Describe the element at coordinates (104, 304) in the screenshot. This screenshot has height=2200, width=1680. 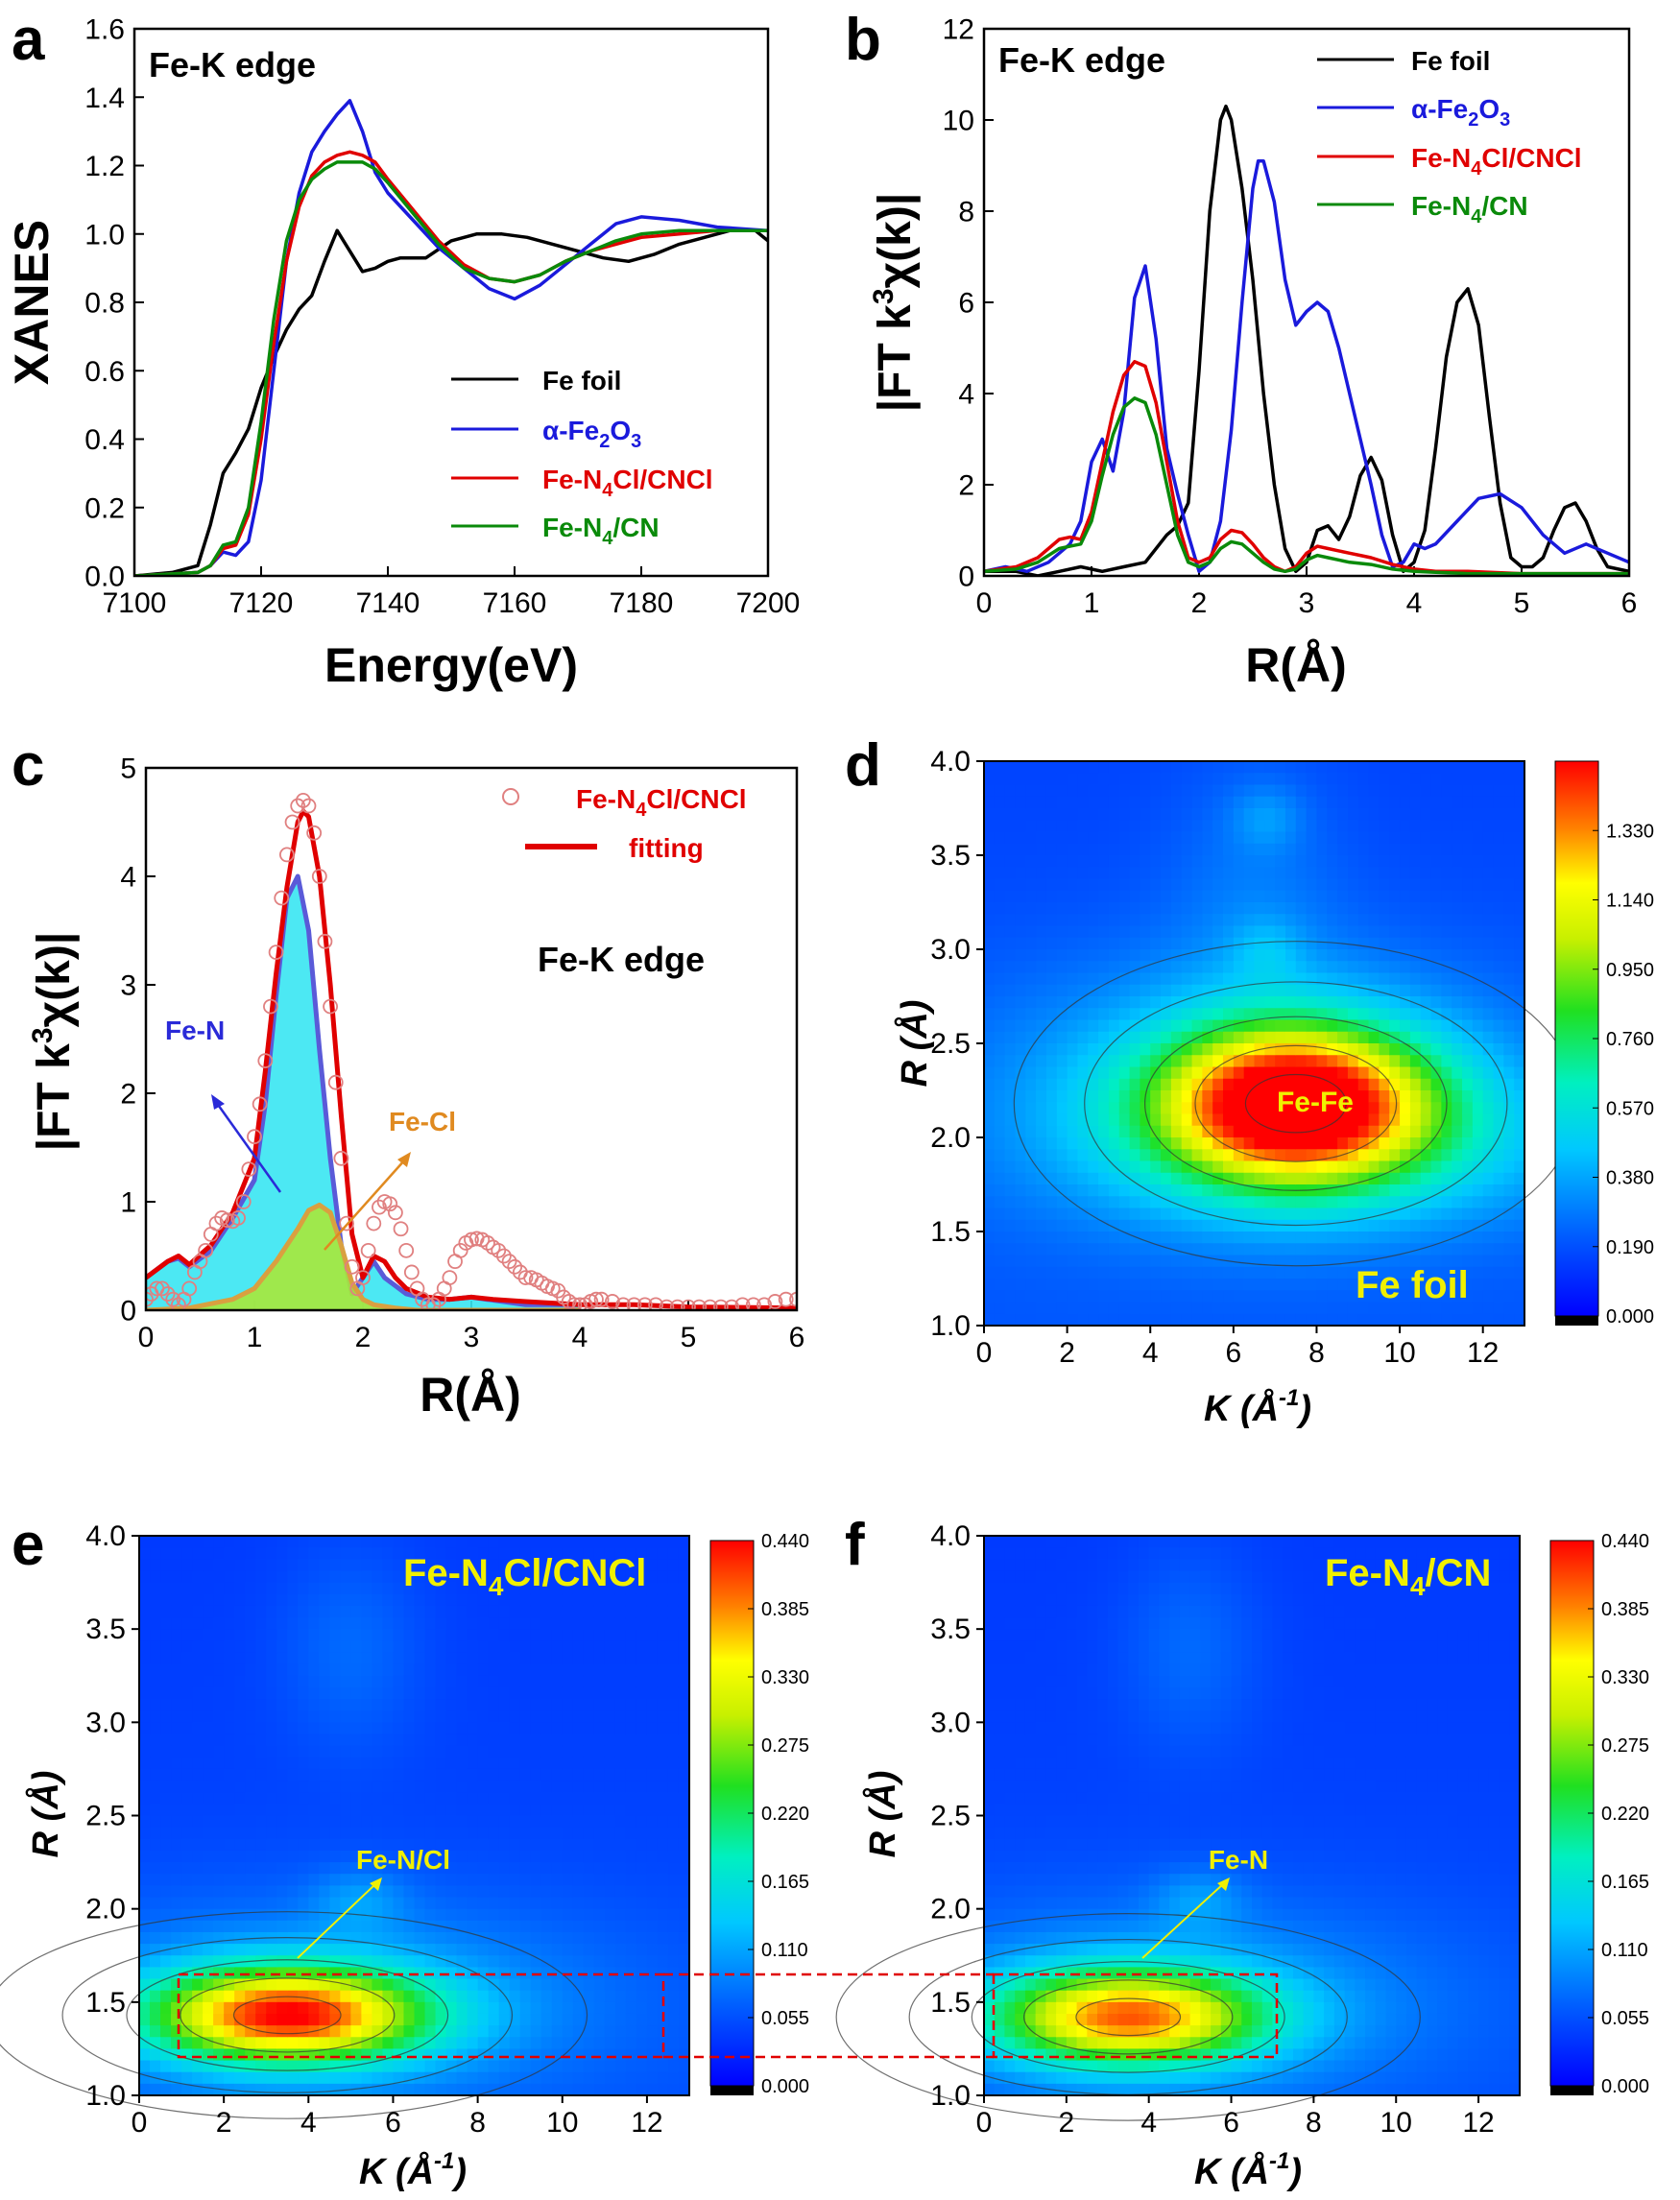
I see `y-tick-label: 0.8` at that location.